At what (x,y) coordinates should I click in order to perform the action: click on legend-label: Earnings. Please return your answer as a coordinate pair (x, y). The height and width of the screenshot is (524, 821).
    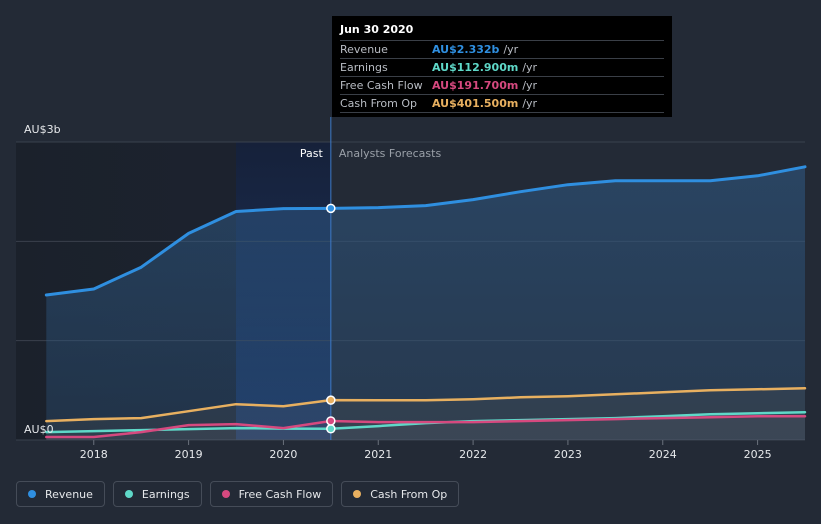
    Looking at the image, I should click on (165, 494).